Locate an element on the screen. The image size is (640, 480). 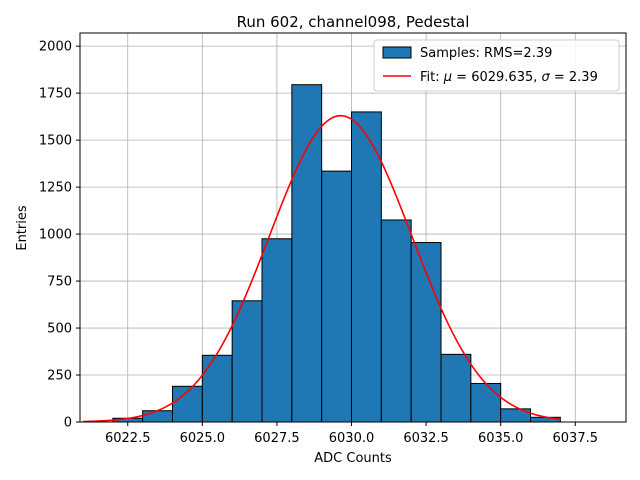
legend-label-fit: Fit: μ = 6029.635, σ = 2.39 is located at coordinates (509, 77).